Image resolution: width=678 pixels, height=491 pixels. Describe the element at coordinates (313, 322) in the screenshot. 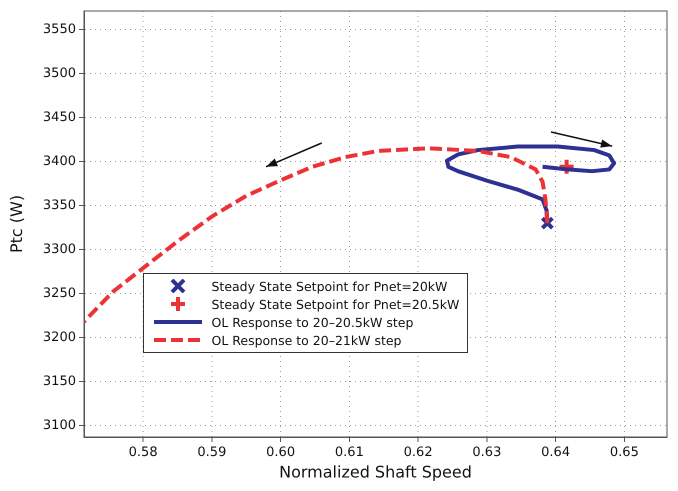

I see `legend-label: OL Response to 20–20.5kW step` at that location.